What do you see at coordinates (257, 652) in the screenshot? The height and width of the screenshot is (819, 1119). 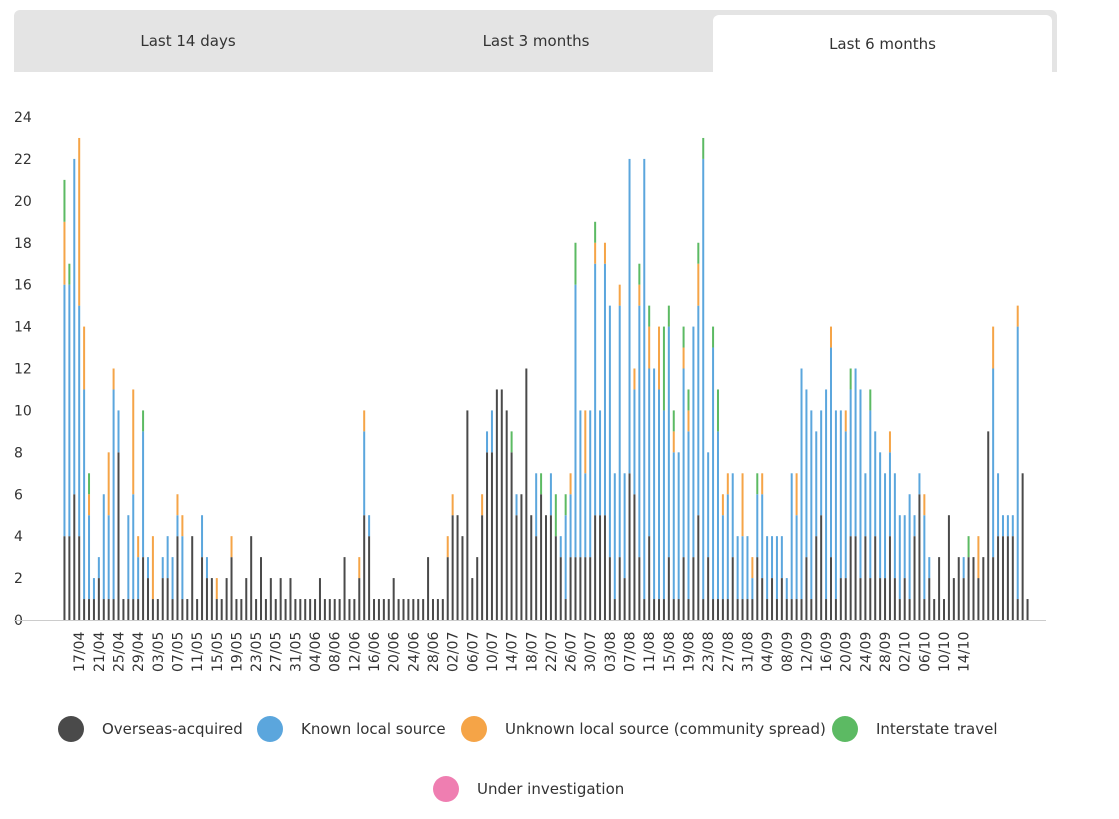 I see `x-tick-label: 23/05` at bounding box center [257, 652].